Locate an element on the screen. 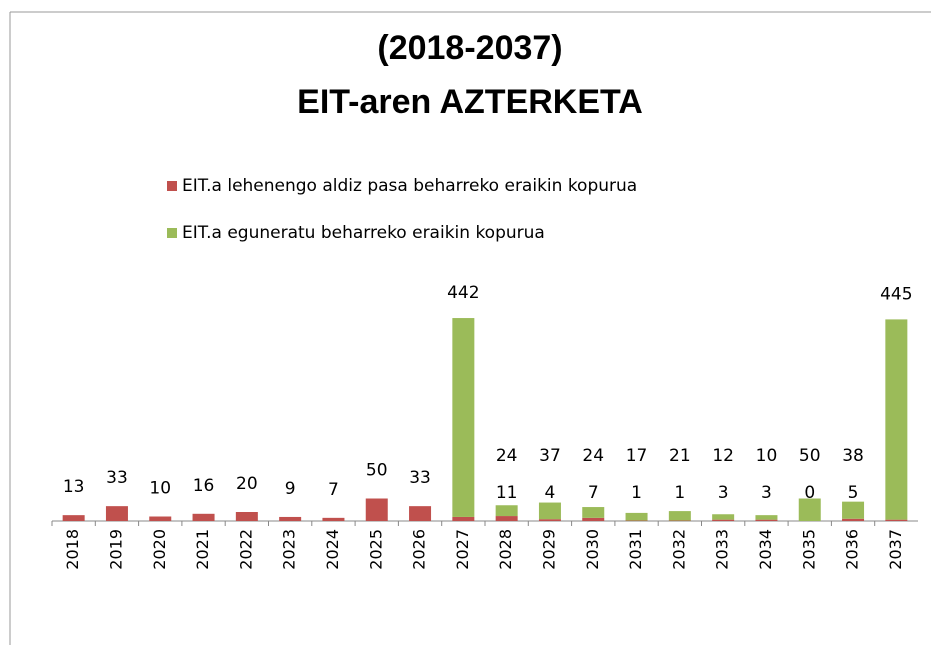 The height and width of the screenshot is (645, 931). data-label: 5 is located at coordinates (853, 493).